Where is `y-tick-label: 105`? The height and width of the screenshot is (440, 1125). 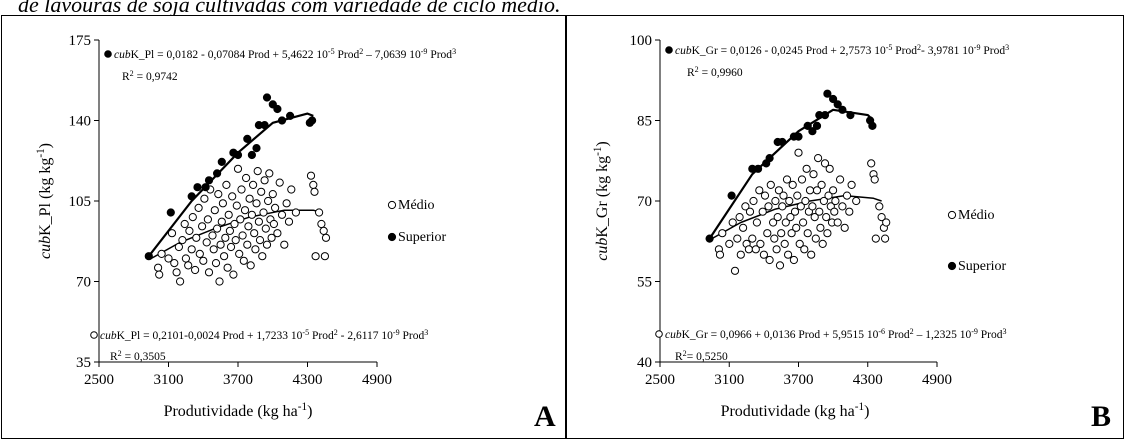
y-tick-label: 105 is located at coordinates (80, 202).